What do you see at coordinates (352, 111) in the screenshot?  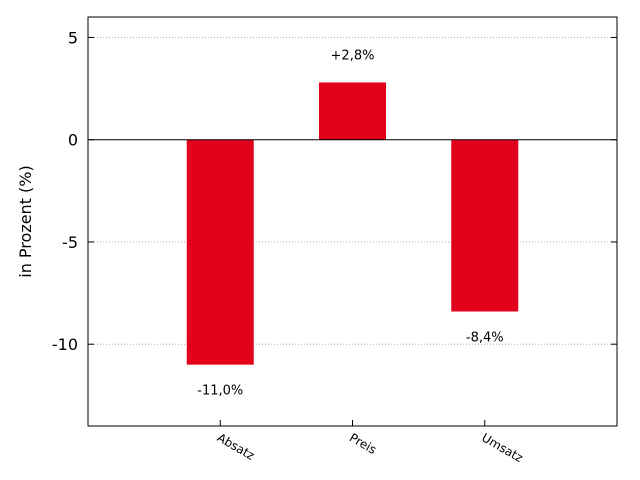 I see `bar-preis` at bounding box center [352, 111].